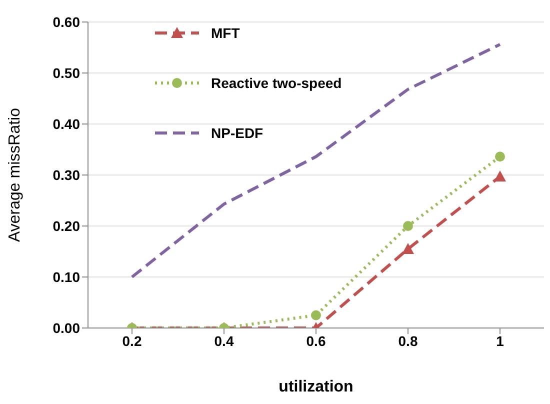  I want to click on legend-label: Reactive two-speed, so click(276, 83).